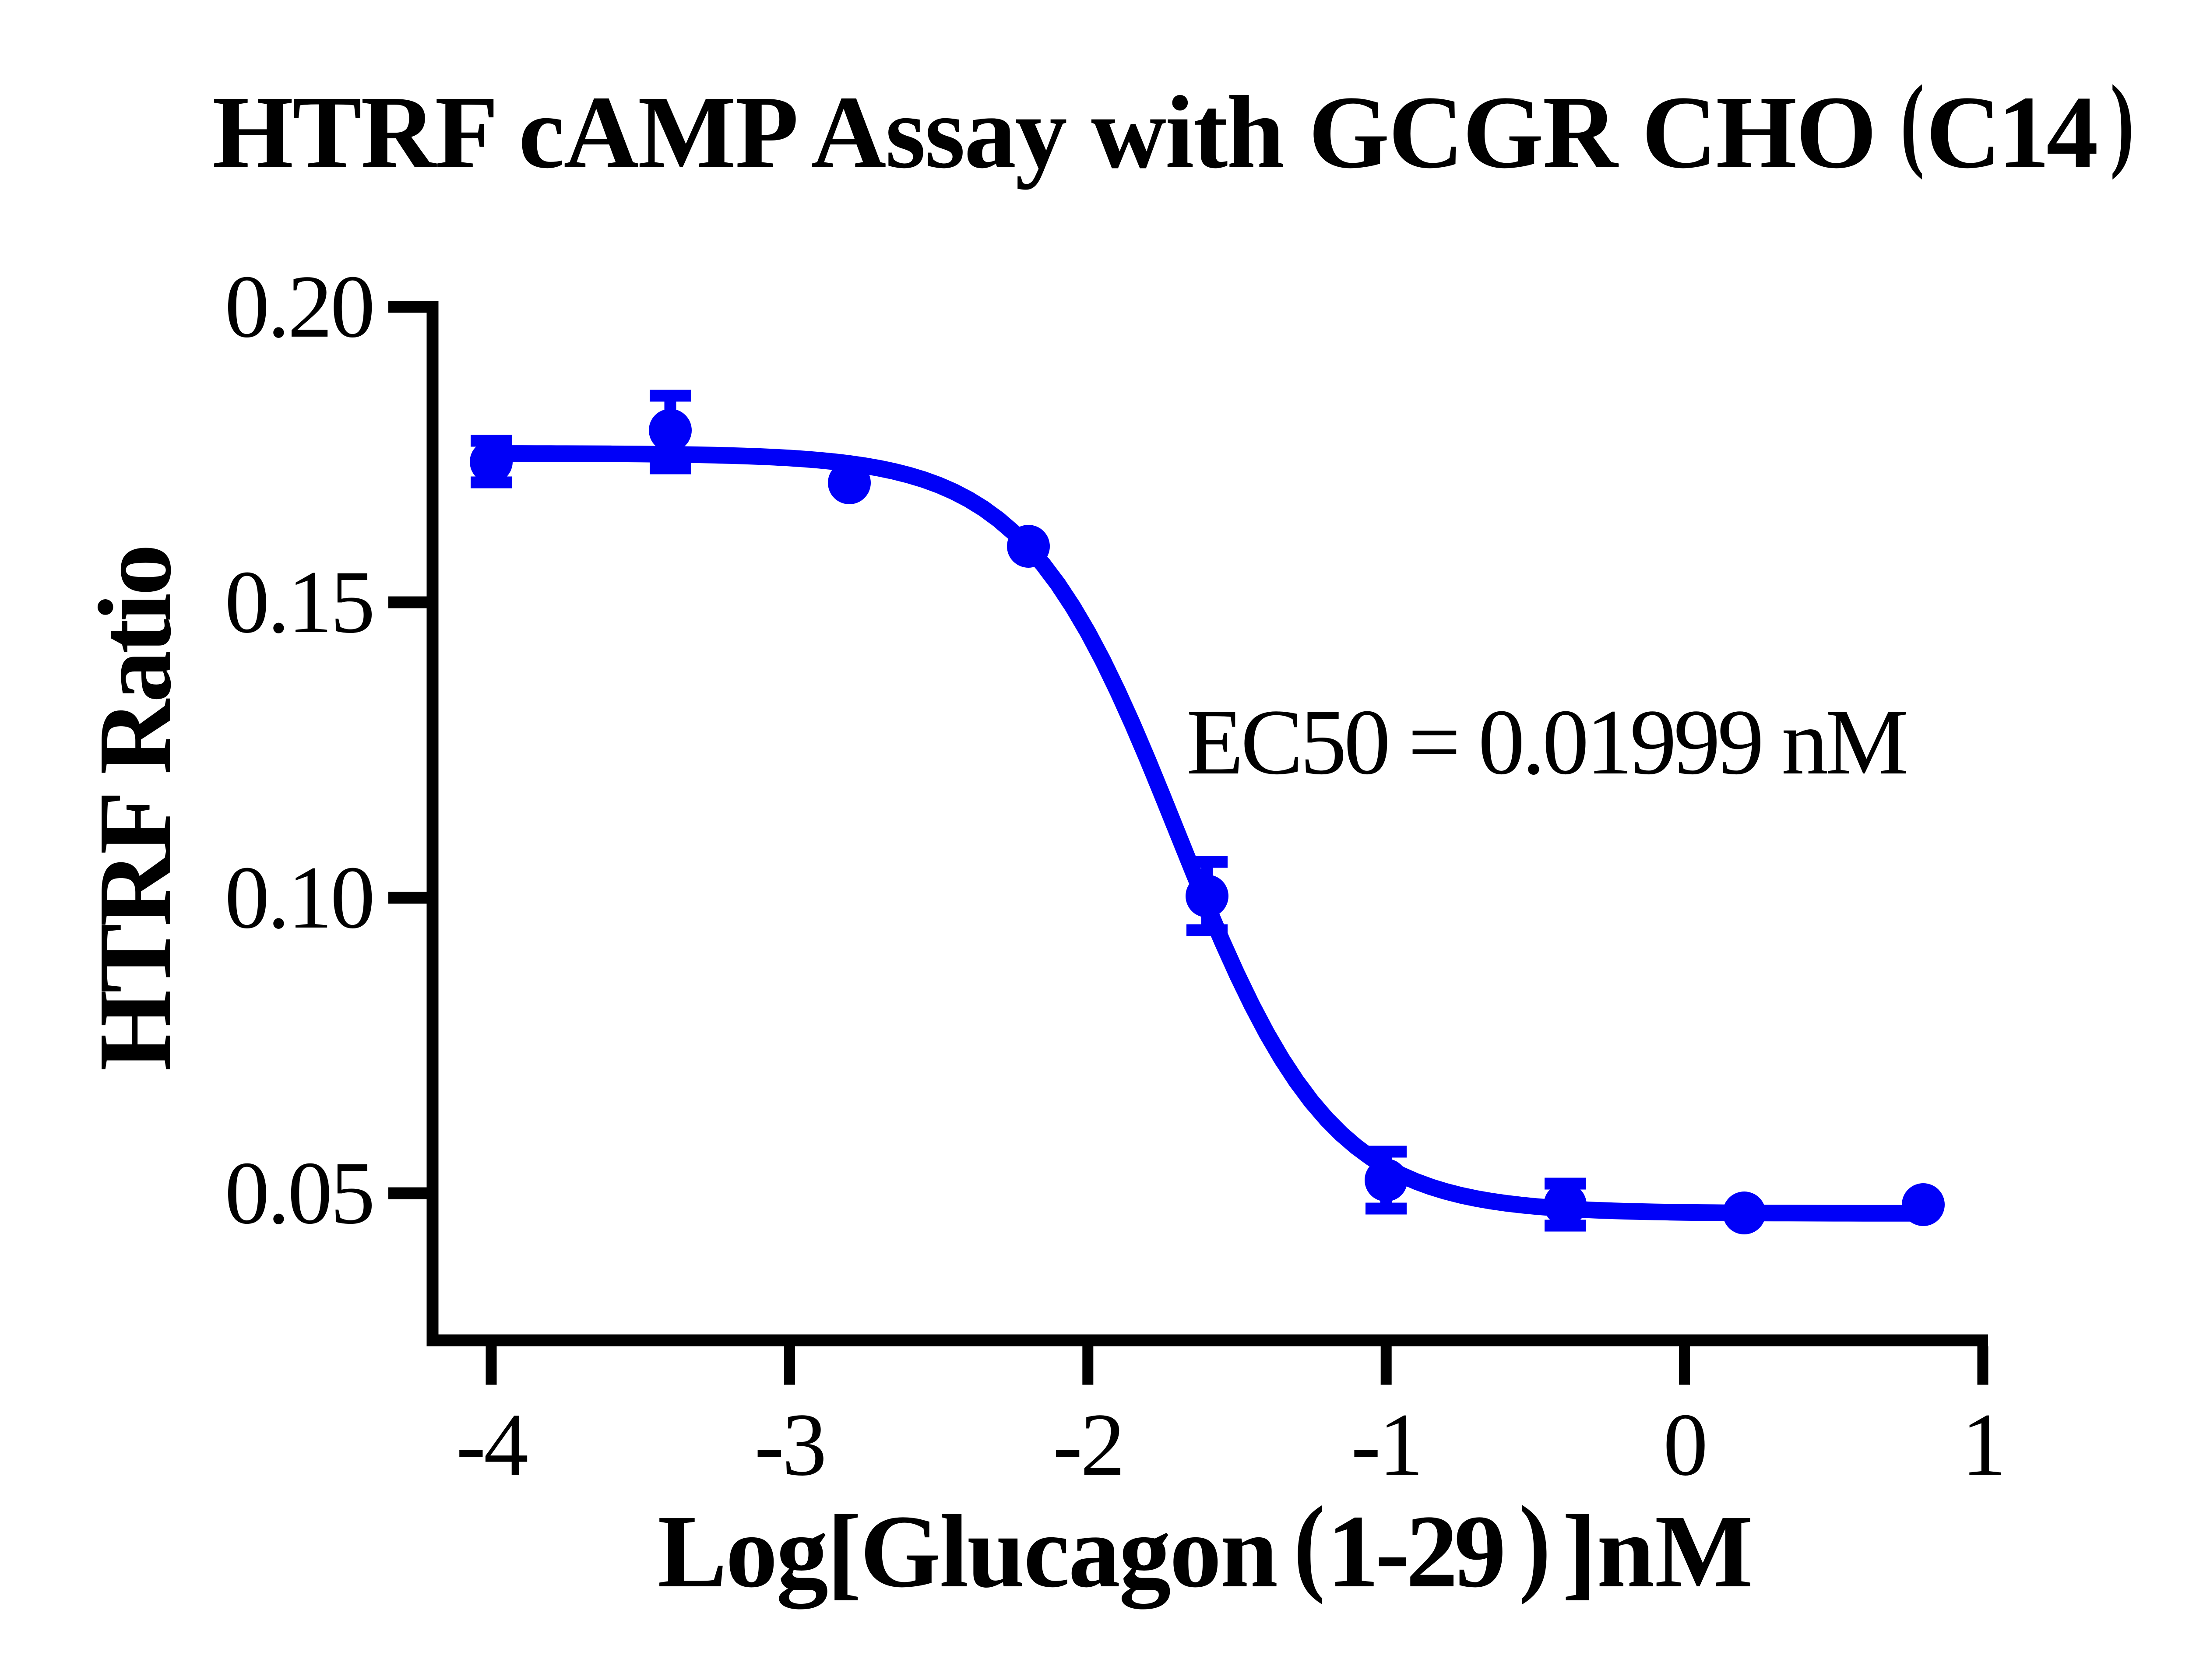  I want to click on svg-text: -2, so click(1088, 1444).